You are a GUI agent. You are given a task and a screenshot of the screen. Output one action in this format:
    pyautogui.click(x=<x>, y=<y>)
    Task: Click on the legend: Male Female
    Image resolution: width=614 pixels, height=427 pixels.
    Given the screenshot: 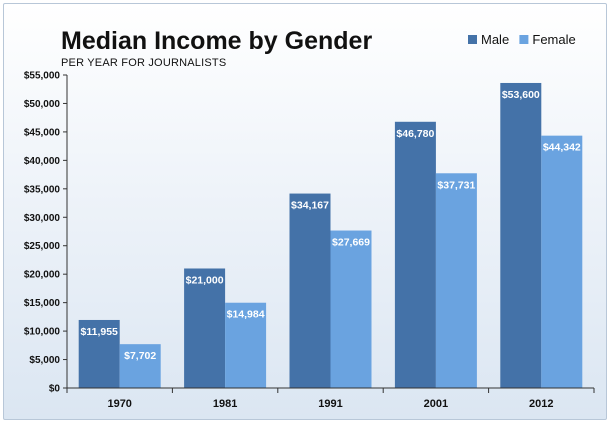 What is the action you would take?
    pyautogui.click(x=522, y=39)
    